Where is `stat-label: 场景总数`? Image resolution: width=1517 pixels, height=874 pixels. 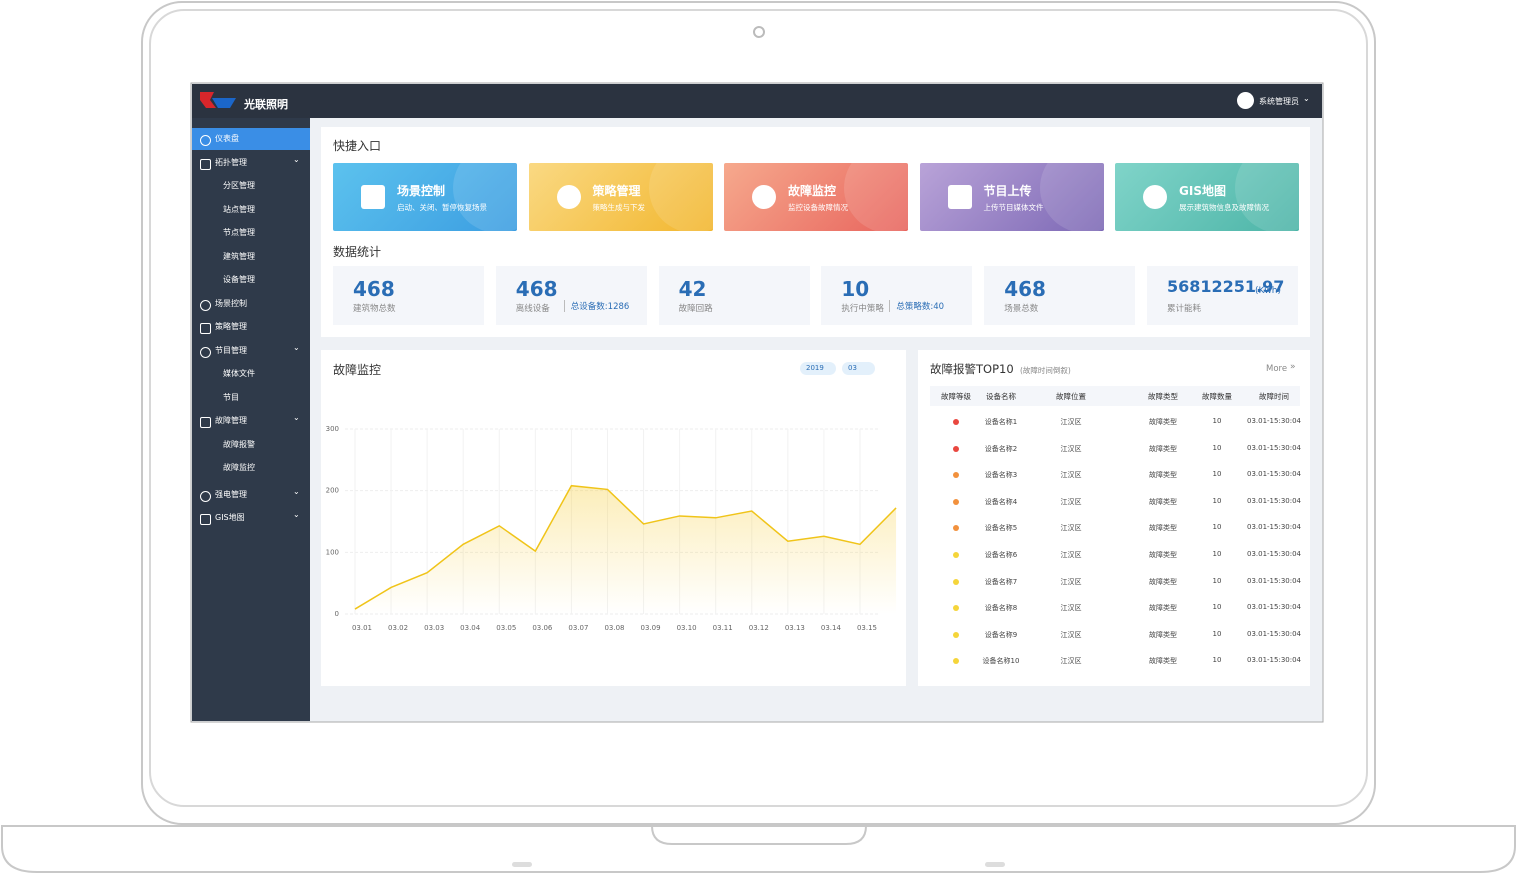
stat-label: 场景总数 is located at coordinates (1021, 309).